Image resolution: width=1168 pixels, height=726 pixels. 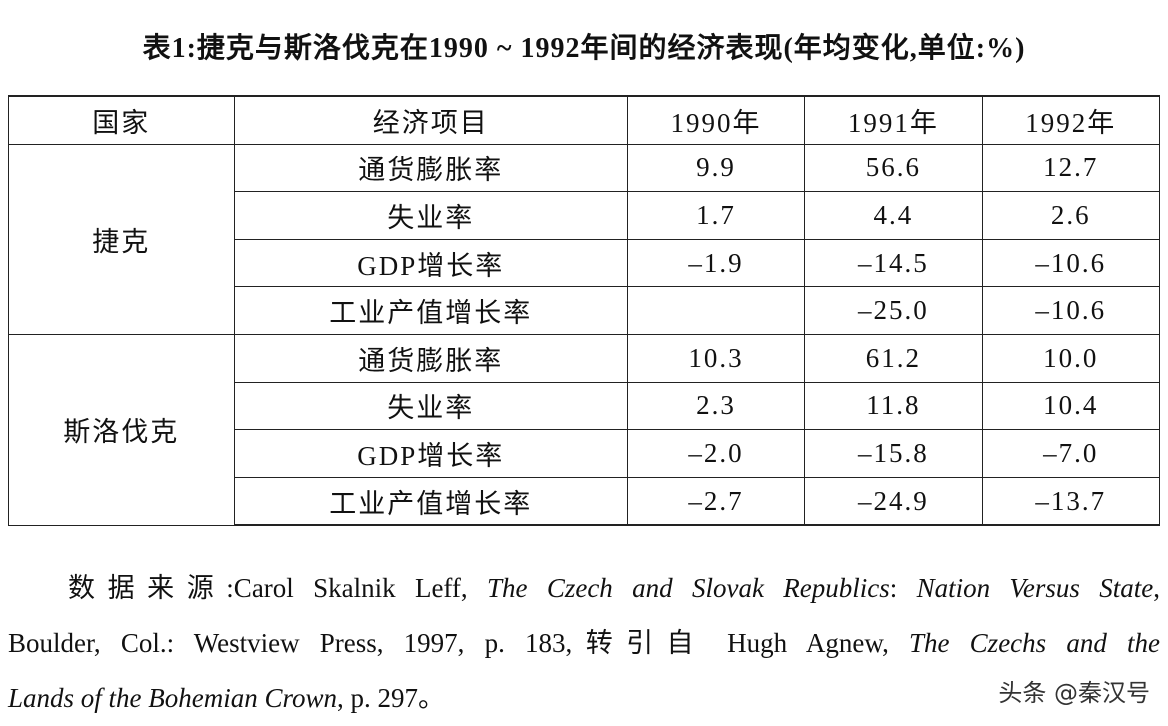 What do you see at coordinates (121, 119) in the screenshot?
I see `header-cell: 国家` at bounding box center [121, 119].